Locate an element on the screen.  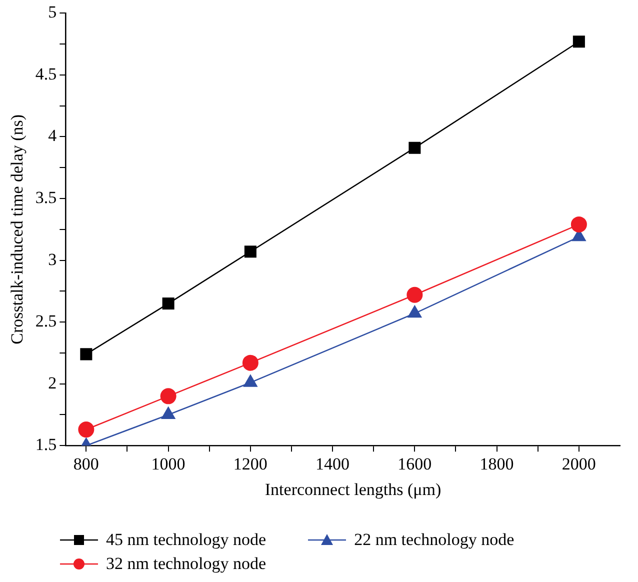
x-tick-label: 1400 is located at coordinates (333, 464).